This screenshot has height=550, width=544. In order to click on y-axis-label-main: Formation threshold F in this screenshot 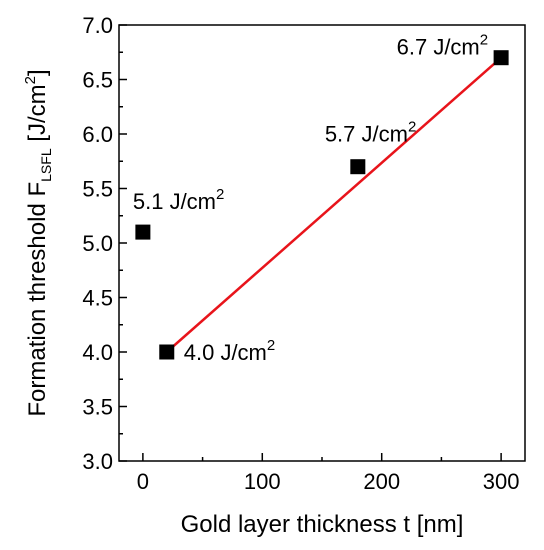, I will do `click(37, 299)`.